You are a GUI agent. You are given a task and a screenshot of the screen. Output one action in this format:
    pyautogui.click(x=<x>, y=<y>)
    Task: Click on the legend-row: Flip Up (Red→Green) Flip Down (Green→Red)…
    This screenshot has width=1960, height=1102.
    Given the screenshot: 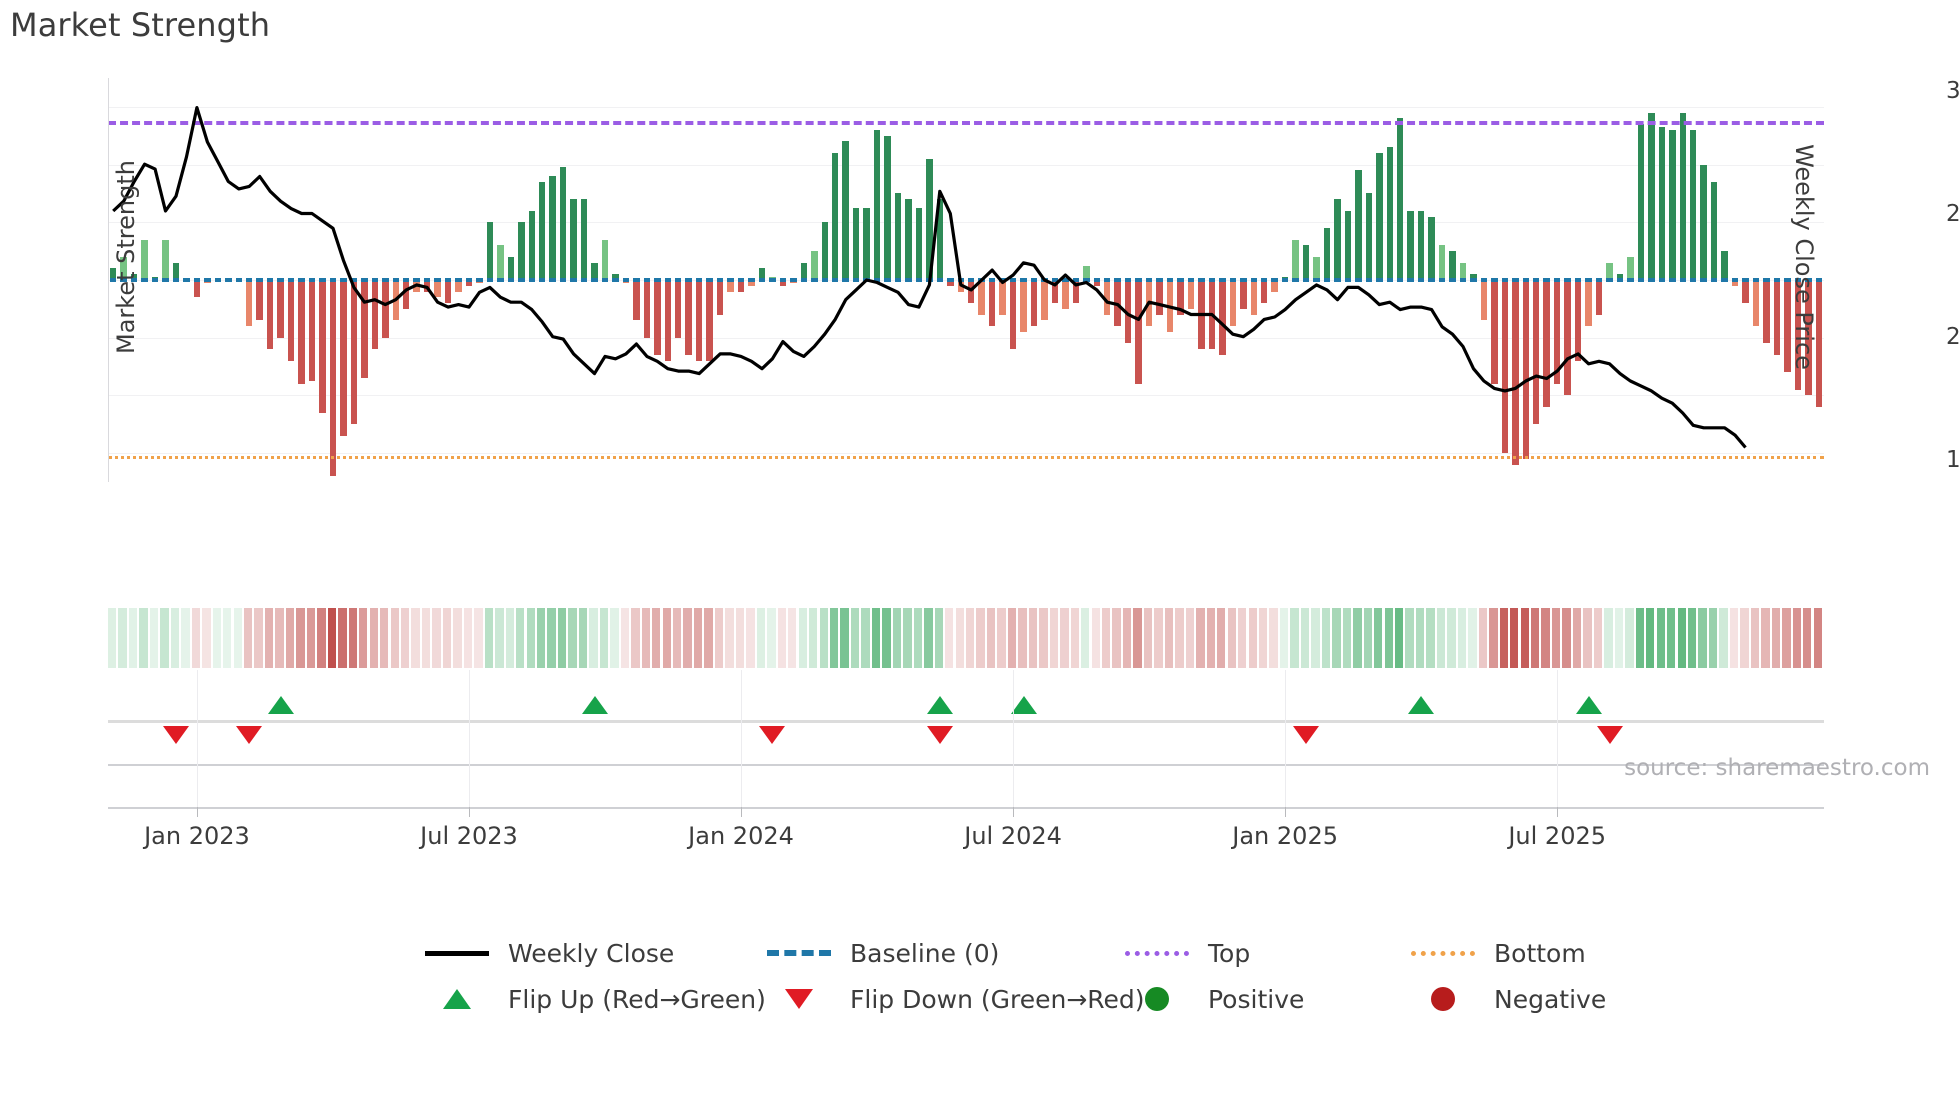 What is the action you would take?
    pyautogui.click(x=980, y=999)
    